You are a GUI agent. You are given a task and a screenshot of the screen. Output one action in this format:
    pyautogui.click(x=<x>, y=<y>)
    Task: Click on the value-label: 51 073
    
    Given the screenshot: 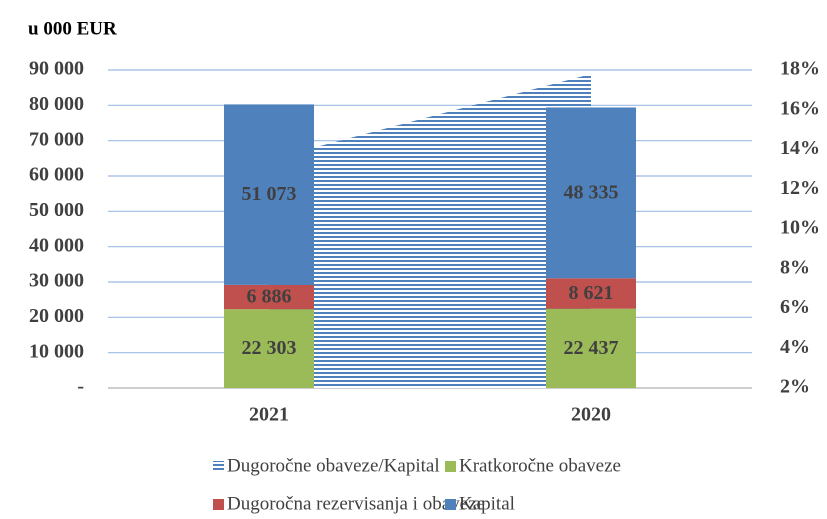 What is the action you would take?
    pyautogui.click(x=269, y=194)
    